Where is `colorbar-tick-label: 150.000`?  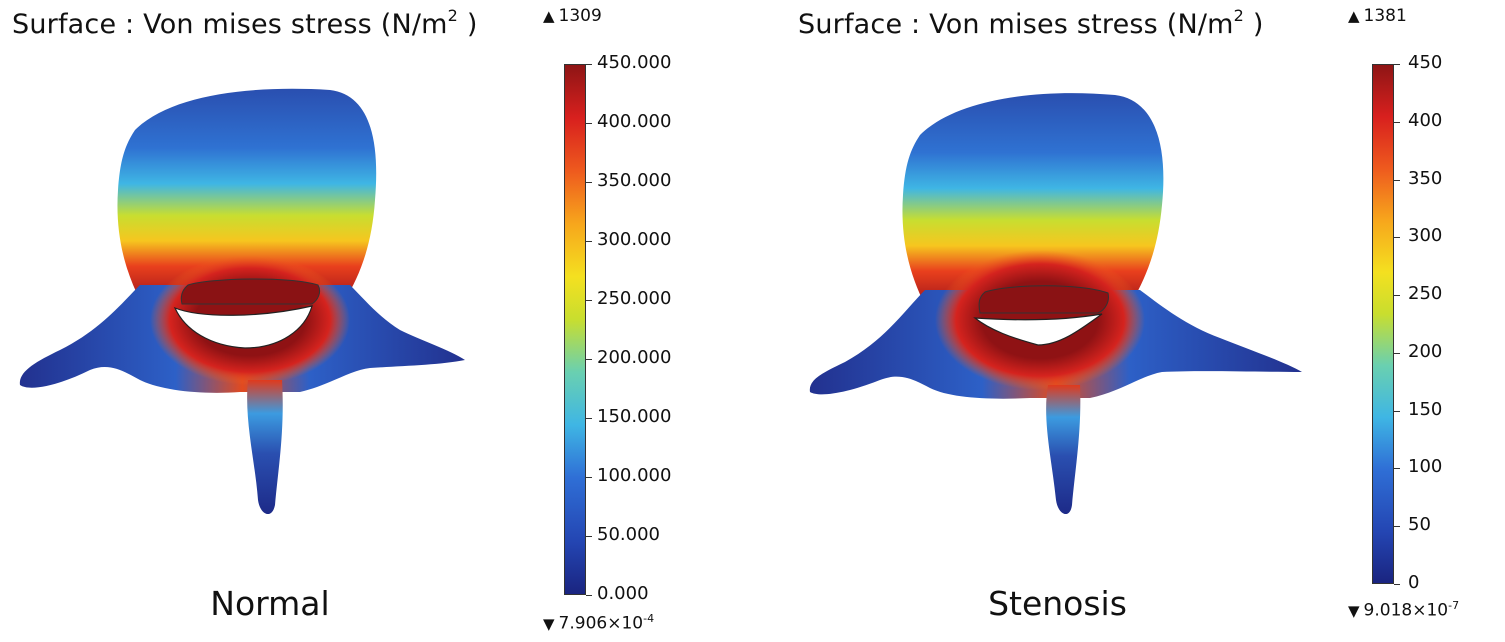
colorbar-tick-label: 150.000 is located at coordinates (634, 416).